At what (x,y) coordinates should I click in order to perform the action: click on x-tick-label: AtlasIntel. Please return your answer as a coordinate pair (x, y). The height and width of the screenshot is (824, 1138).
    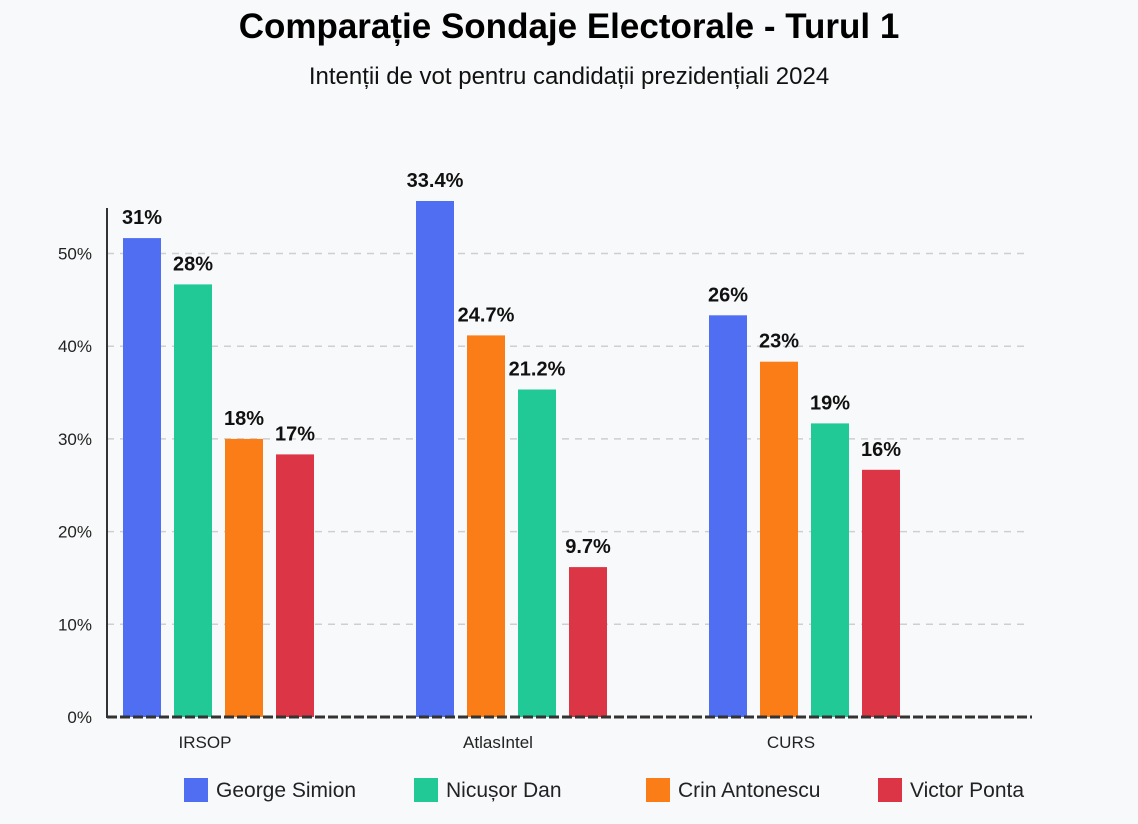
    Looking at the image, I should click on (498, 742).